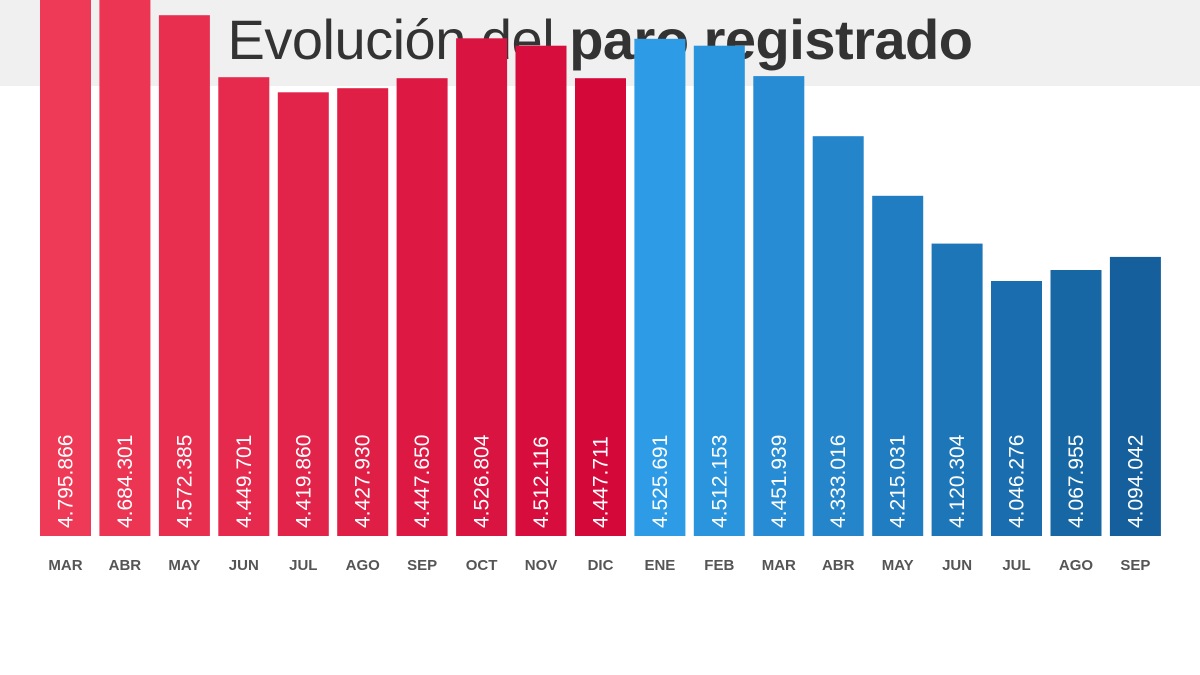  Describe the element at coordinates (601, 565) in the screenshot. I see `x-tick-label: DIC` at that location.